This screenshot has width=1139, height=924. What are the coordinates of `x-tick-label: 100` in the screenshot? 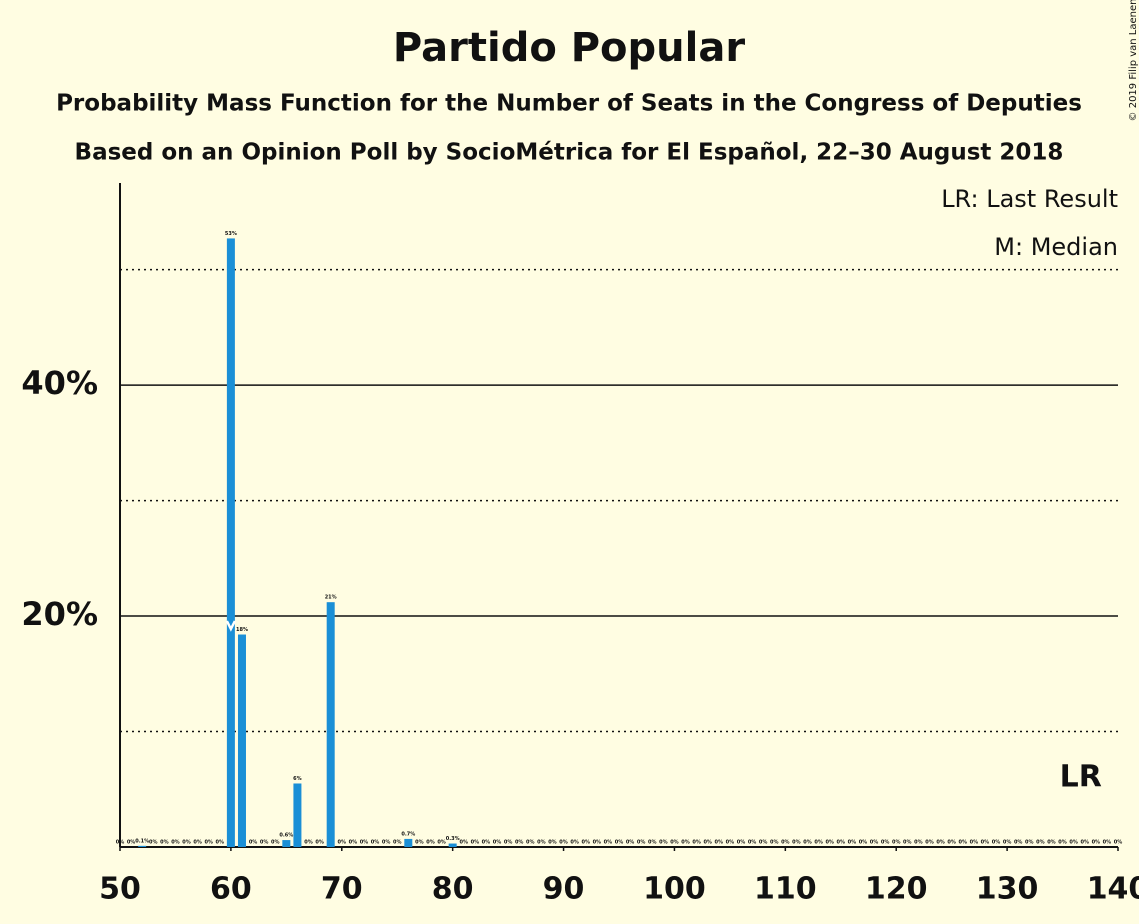 It's located at (674, 889).